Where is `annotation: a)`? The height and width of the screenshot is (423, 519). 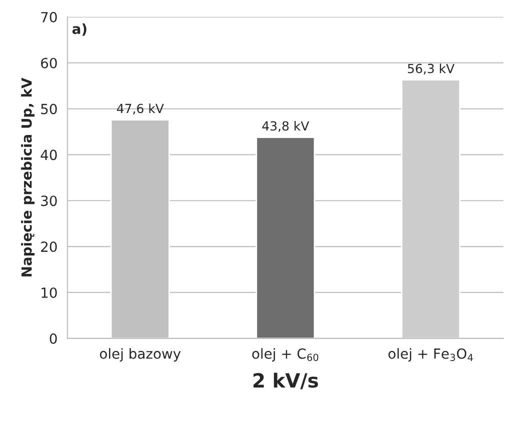
annotation: a) is located at coordinates (79, 29).